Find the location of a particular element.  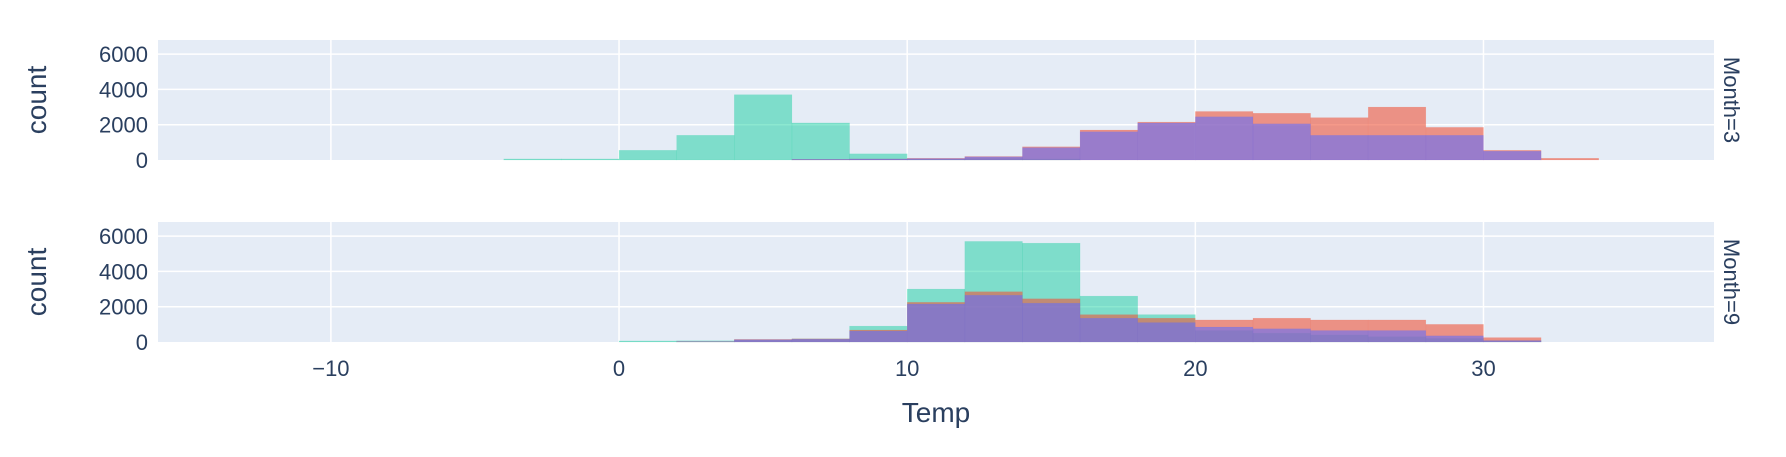

facet-label: Month=9 is located at coordinates (1731, 282).